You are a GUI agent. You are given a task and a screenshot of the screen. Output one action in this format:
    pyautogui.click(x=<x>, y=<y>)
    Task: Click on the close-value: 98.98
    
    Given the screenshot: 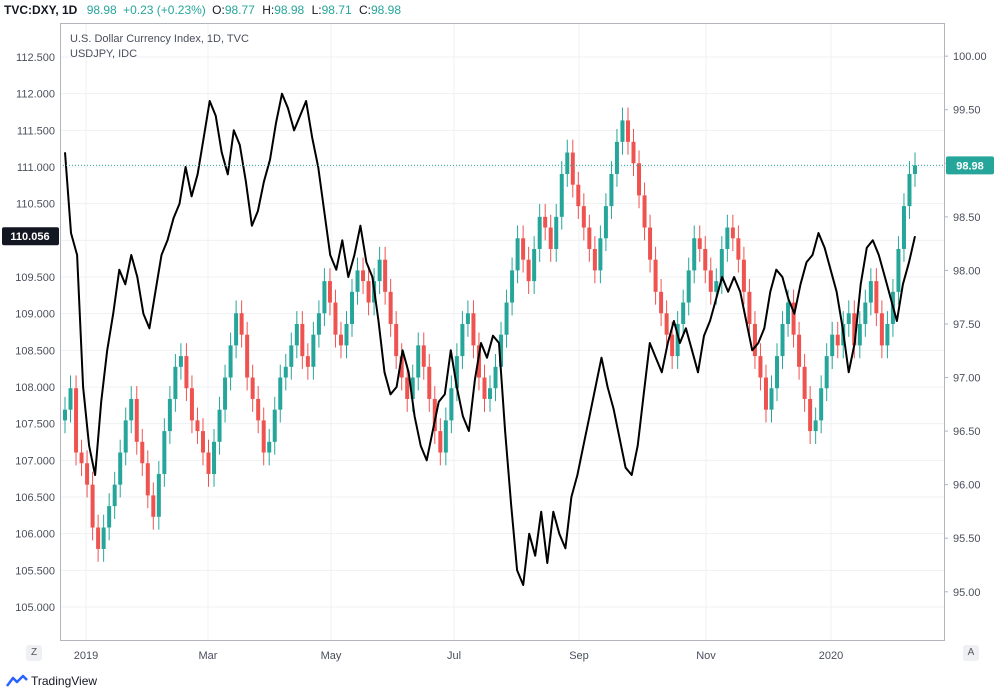 What is the action you would take?
    pyautogui.click(x=385, y=10)
    